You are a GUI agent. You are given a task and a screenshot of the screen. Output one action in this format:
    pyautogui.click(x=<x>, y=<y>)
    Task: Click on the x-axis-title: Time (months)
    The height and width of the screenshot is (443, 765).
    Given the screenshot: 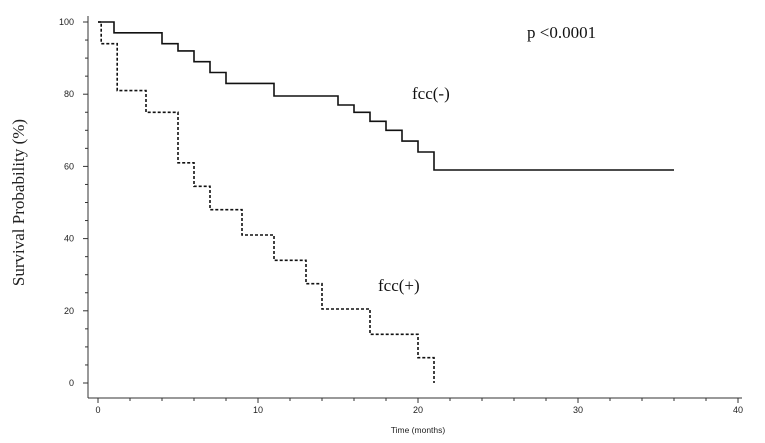 What is the action you would take?
    pyautogui.click(x=418, y=430)
    